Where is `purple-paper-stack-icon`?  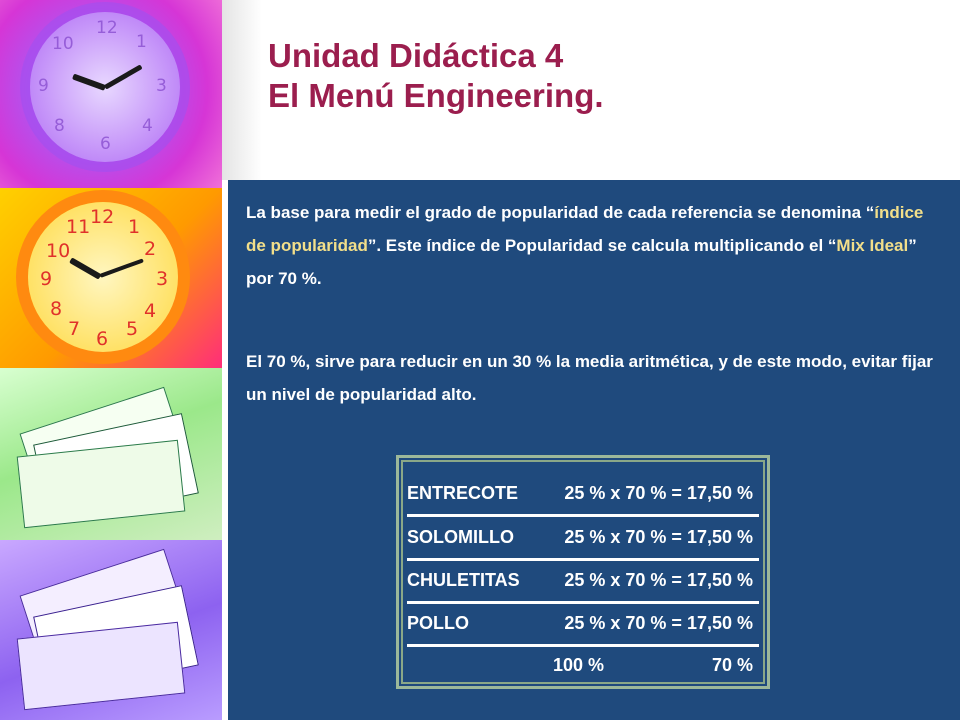
purple-paper-stack-icon is located at coordinates (111, 630).